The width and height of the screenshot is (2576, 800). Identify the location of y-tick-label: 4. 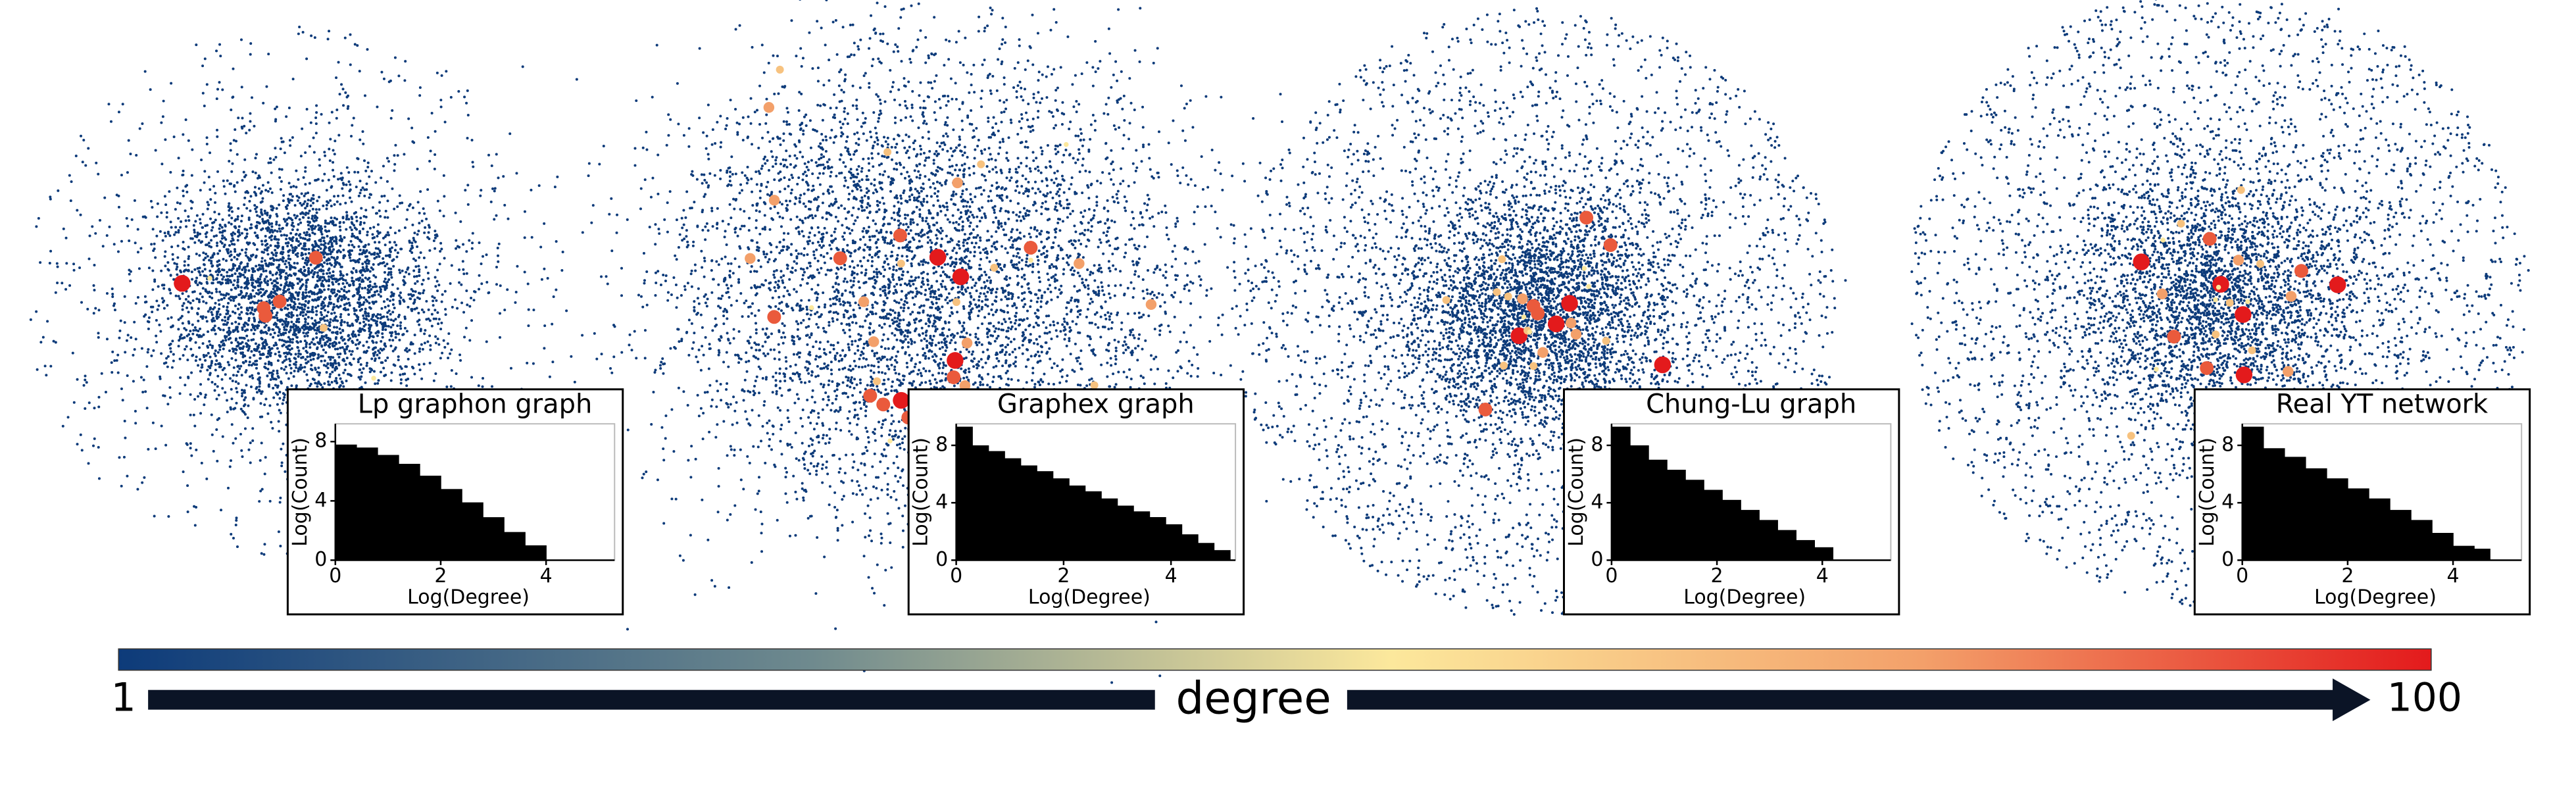
(320, 501).